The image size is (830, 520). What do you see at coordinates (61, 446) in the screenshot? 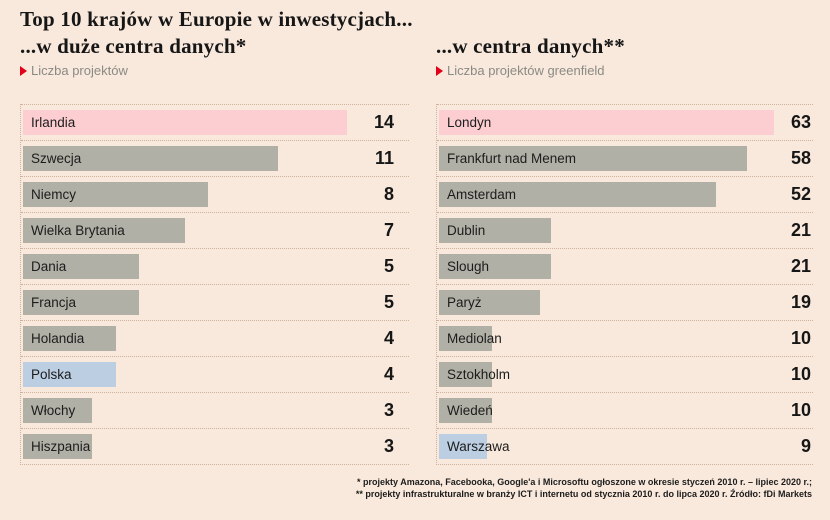
I see `bar-label: Hiszpania` at bounding box center [61, 446].